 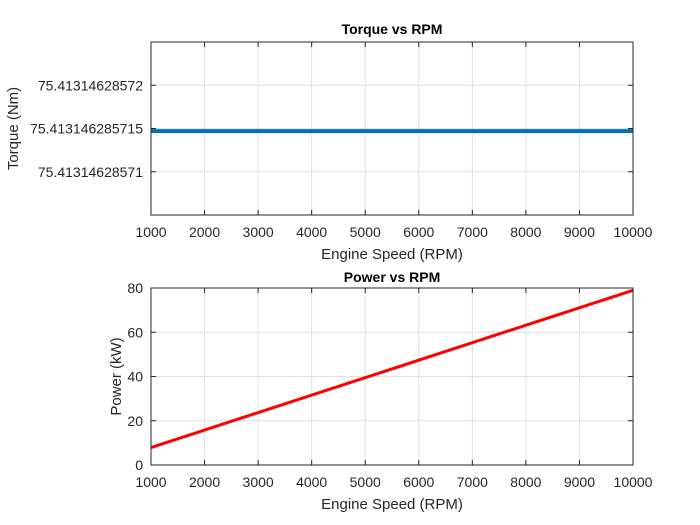 I want to click on power-x-tick-label: 3000, so click(x=258, y=482).